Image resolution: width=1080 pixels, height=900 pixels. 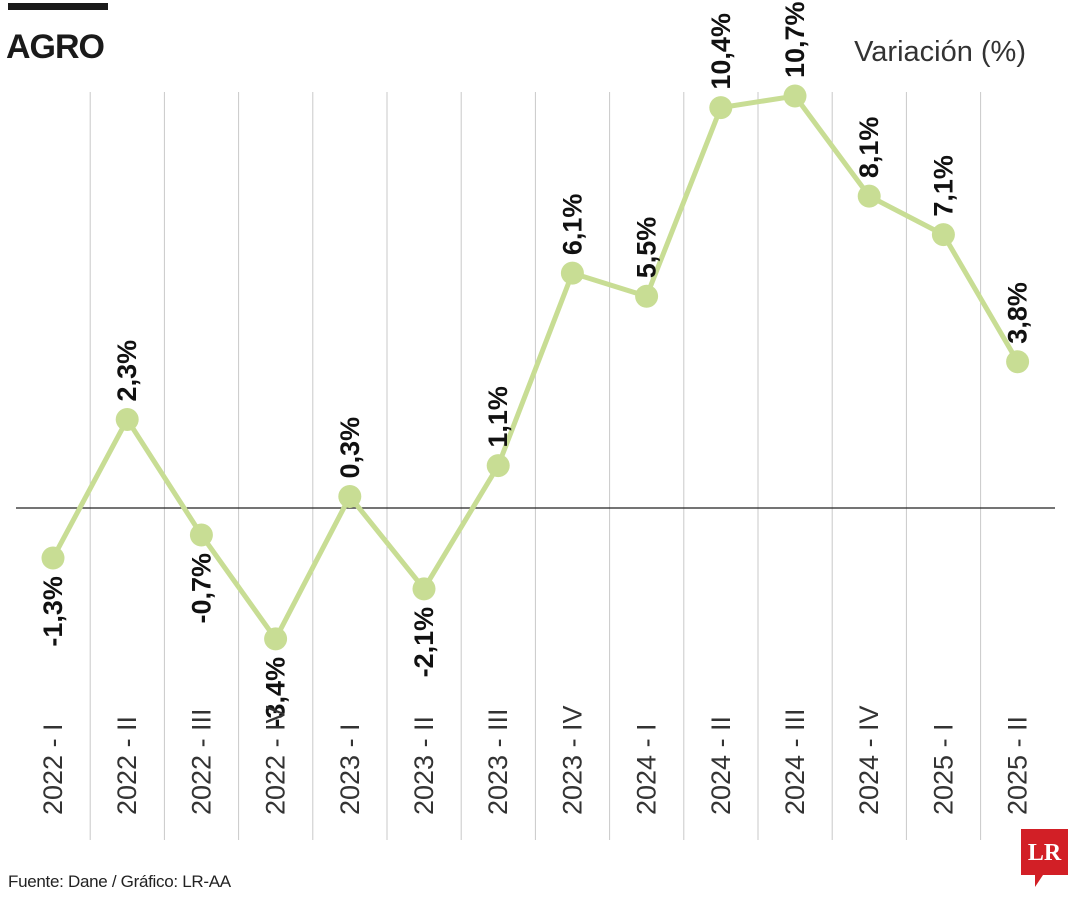 What do you see at coordinates (572, 225) in the screenshot?
I see `data-label: 6,1%` at bounding box center [572, 225].